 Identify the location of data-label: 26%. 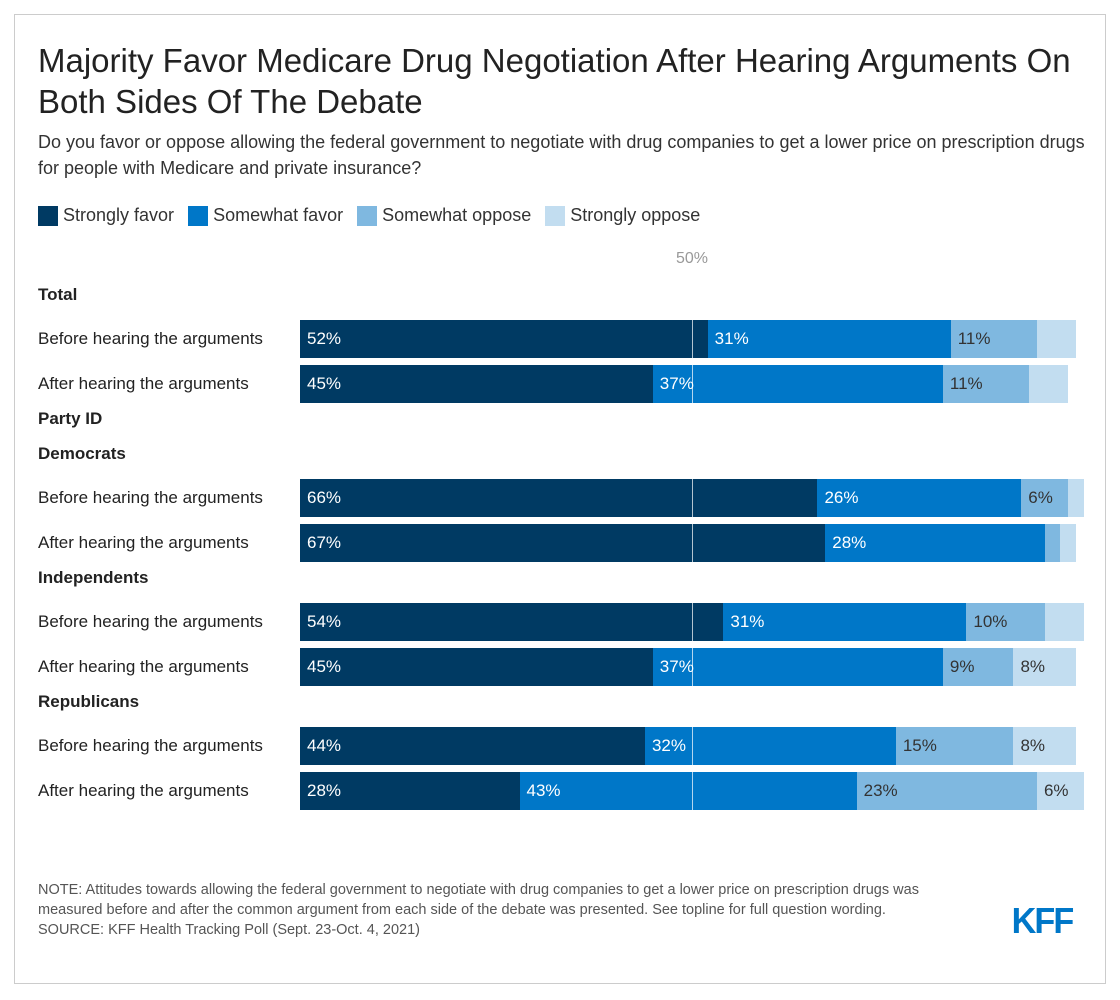
(841, 497).